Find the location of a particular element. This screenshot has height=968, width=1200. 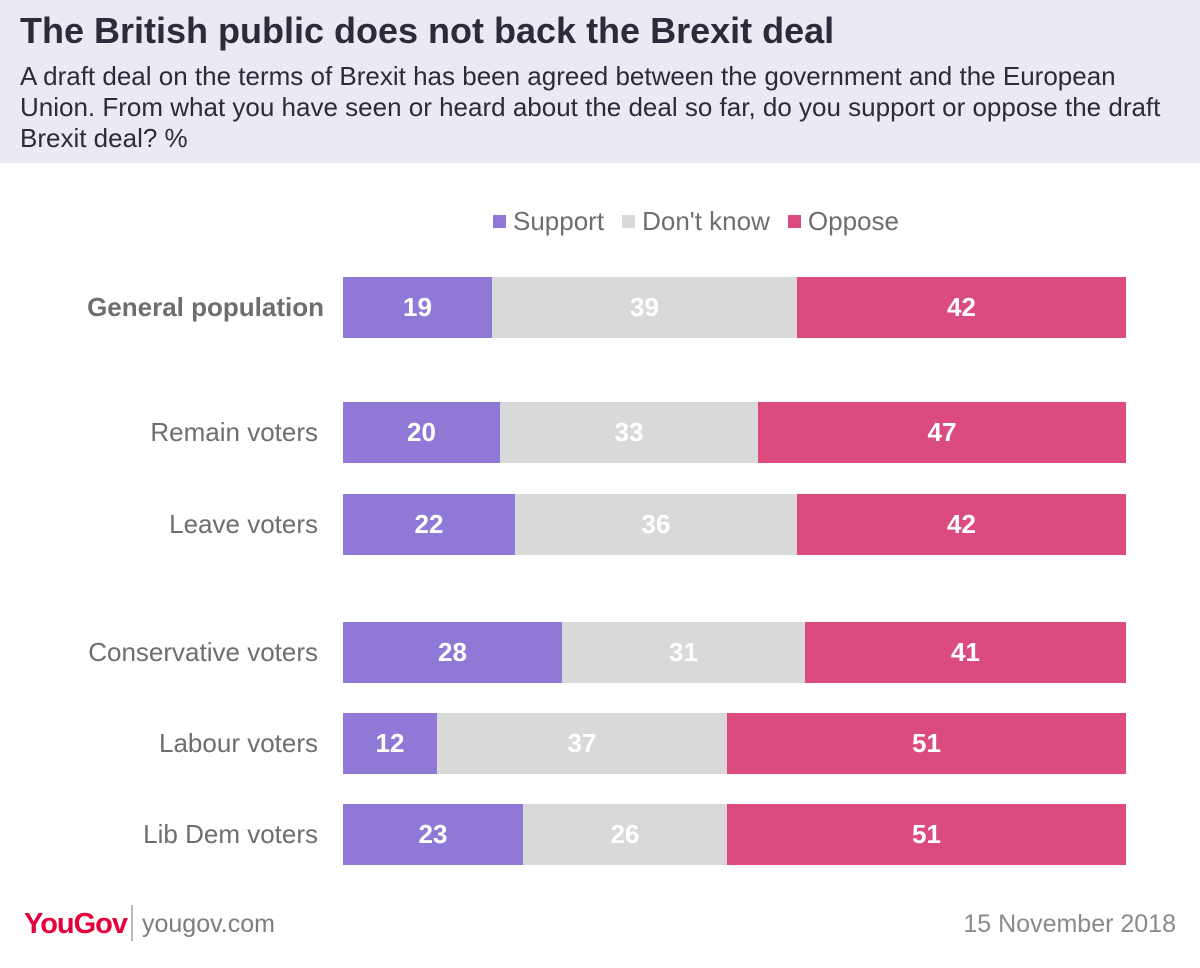

data-label-dont-know: 36 is located at coordinates (656, 524).